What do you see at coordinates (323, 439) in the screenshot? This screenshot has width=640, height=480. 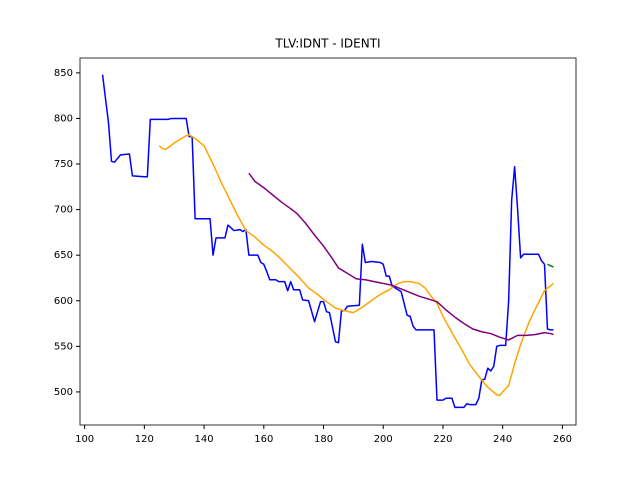 I see `x-tick-label: 180` at bounding box center [323, 439].